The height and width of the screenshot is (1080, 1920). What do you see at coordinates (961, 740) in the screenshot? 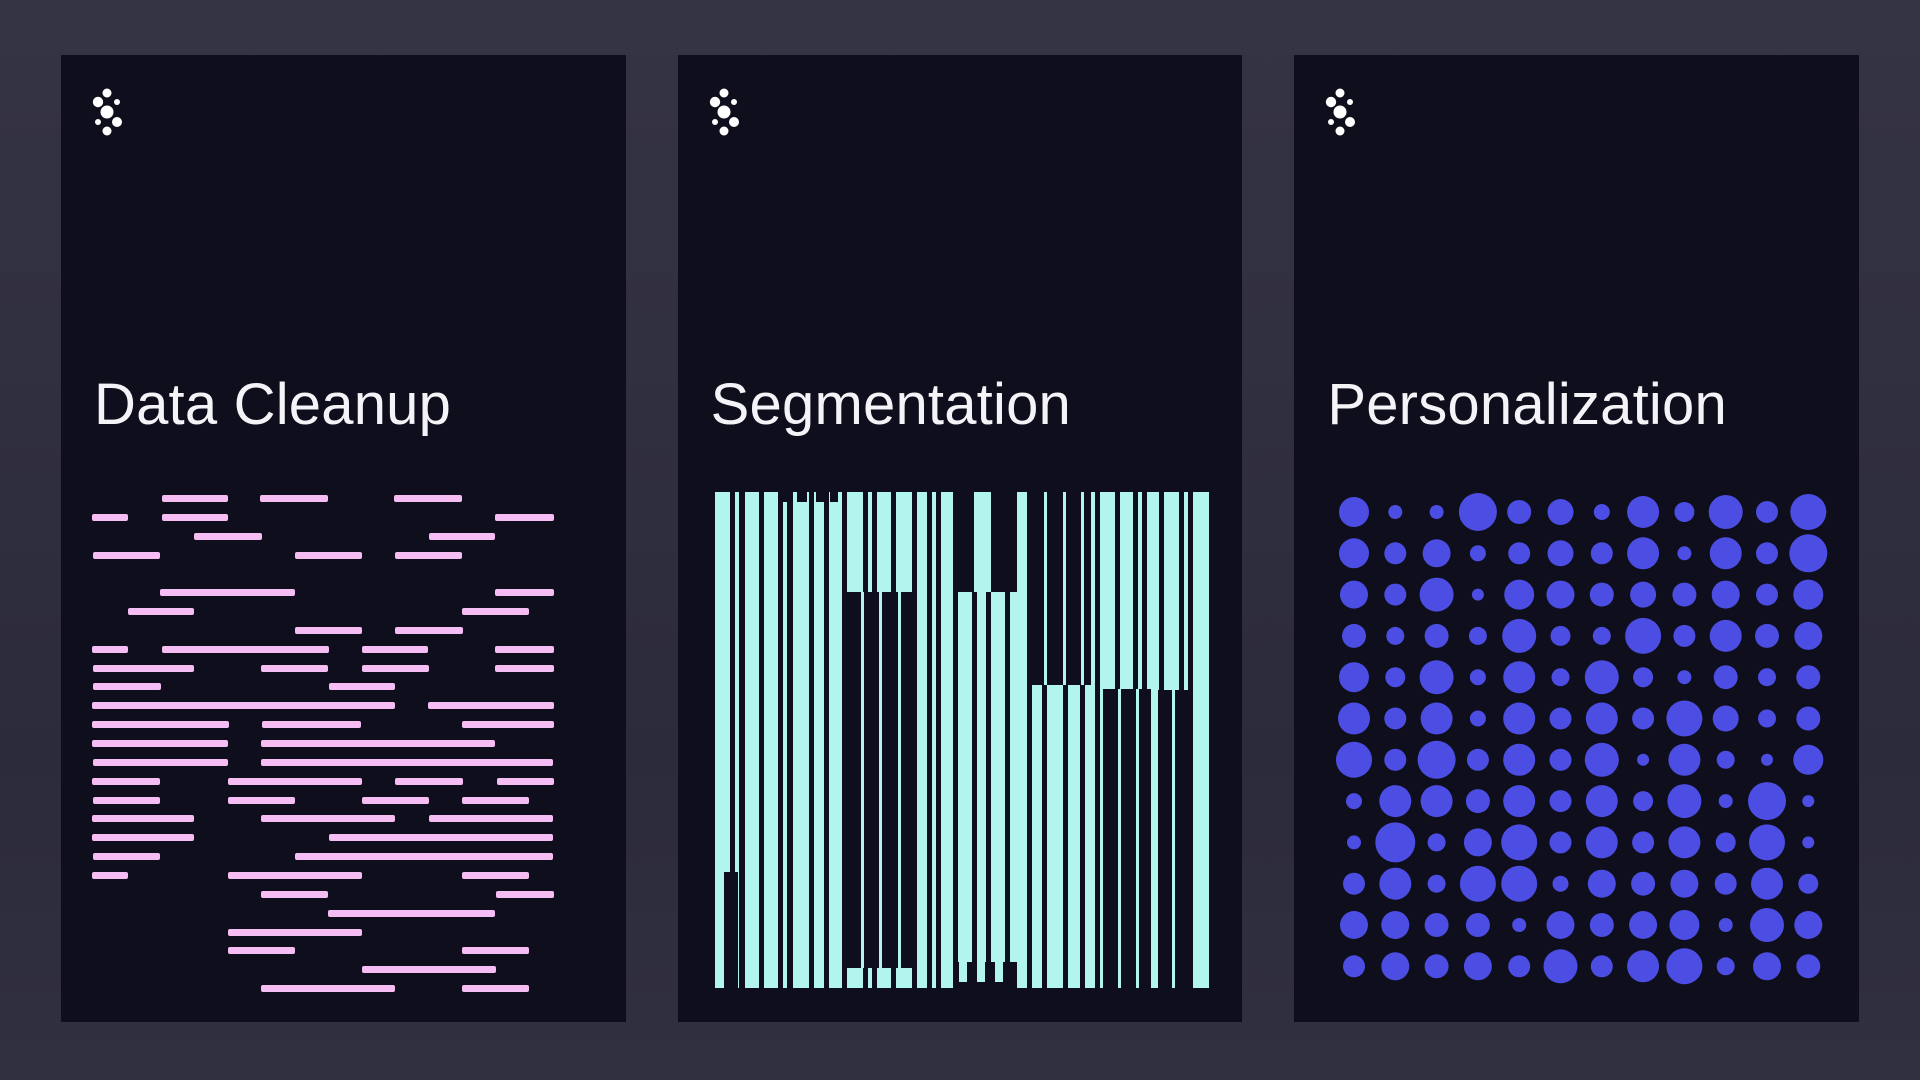
I see `bars-pattern` at bounding box center [961, 740].